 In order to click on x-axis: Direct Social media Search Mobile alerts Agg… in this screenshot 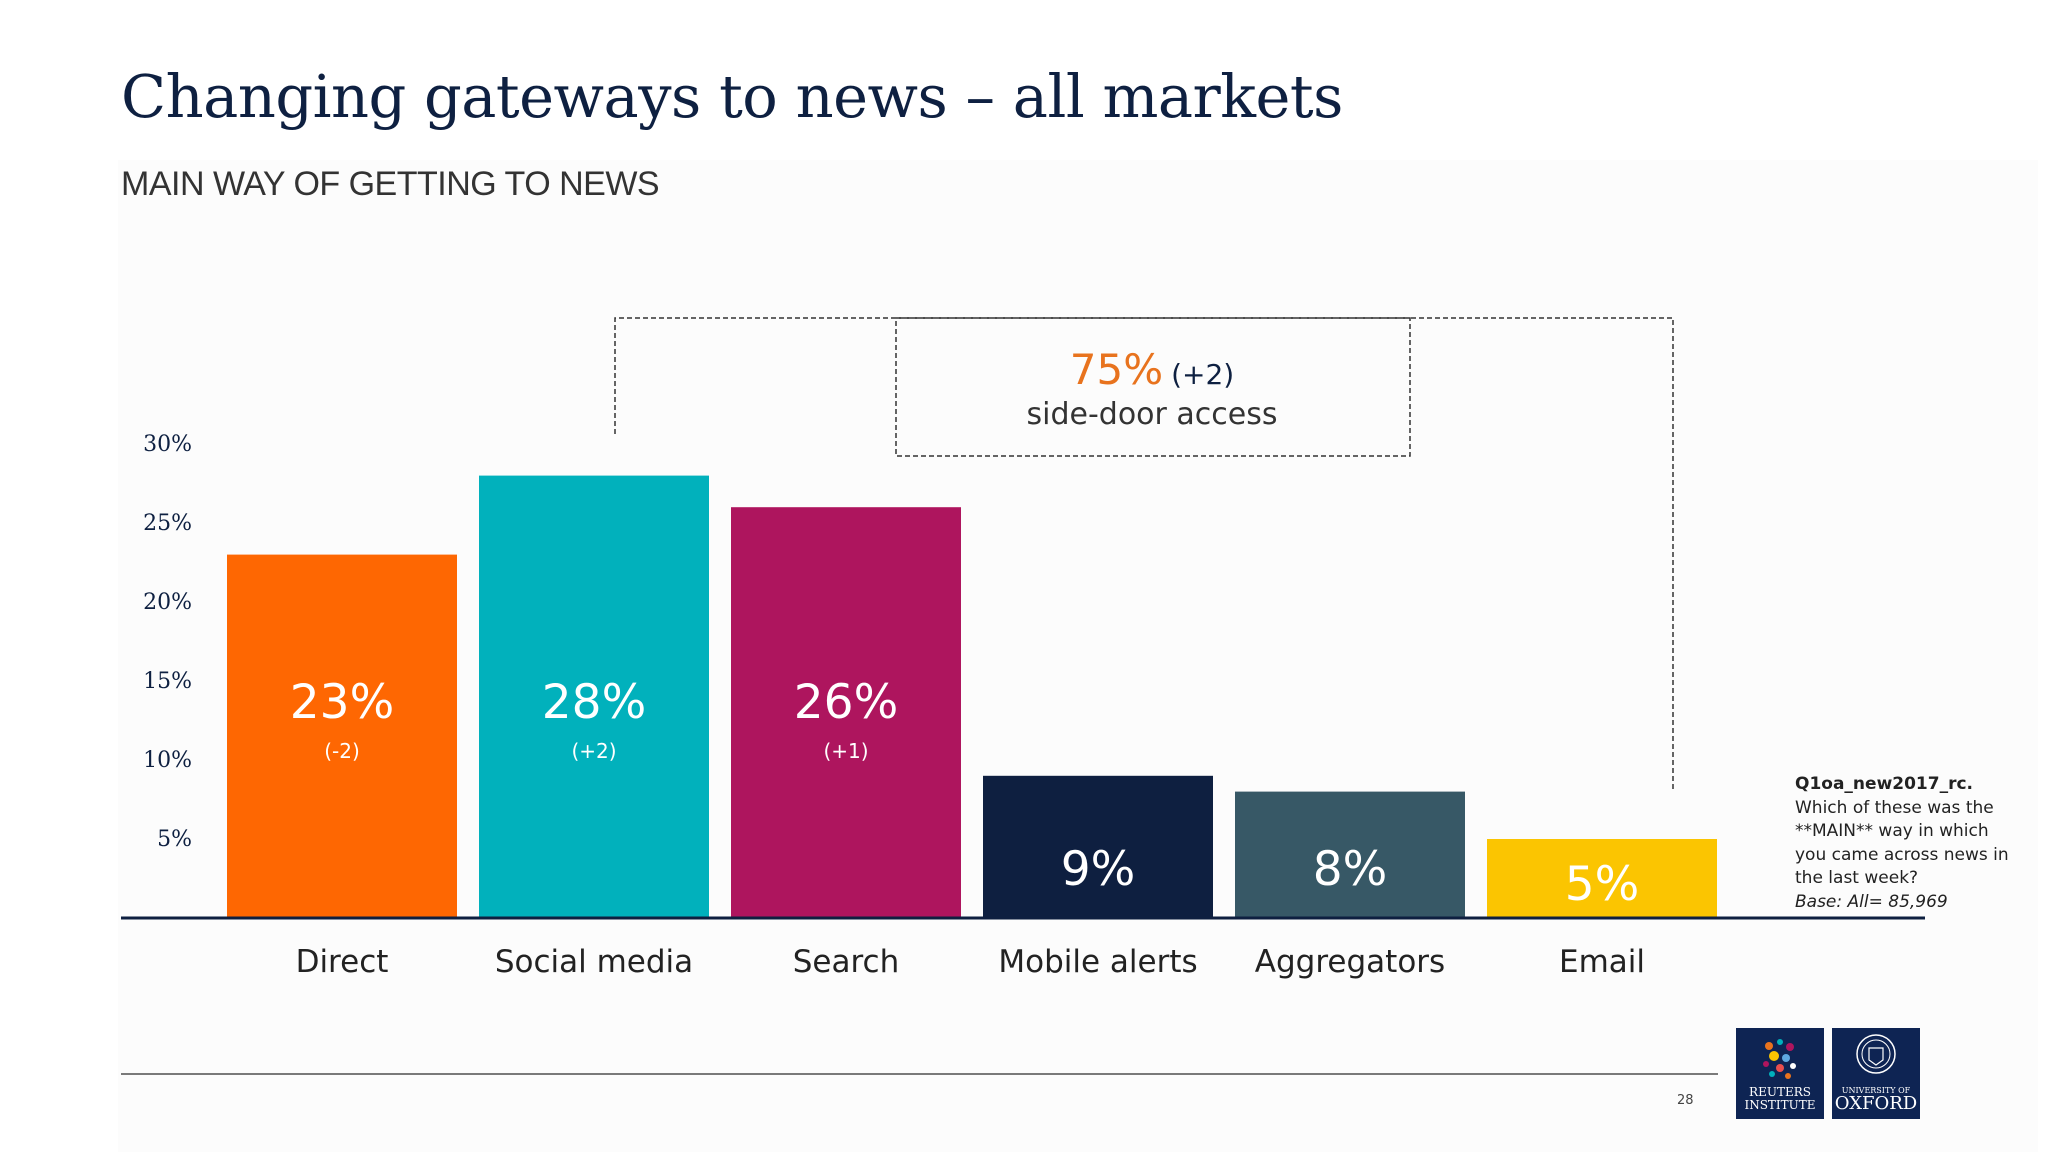, I will do `click(1023, 948)`.